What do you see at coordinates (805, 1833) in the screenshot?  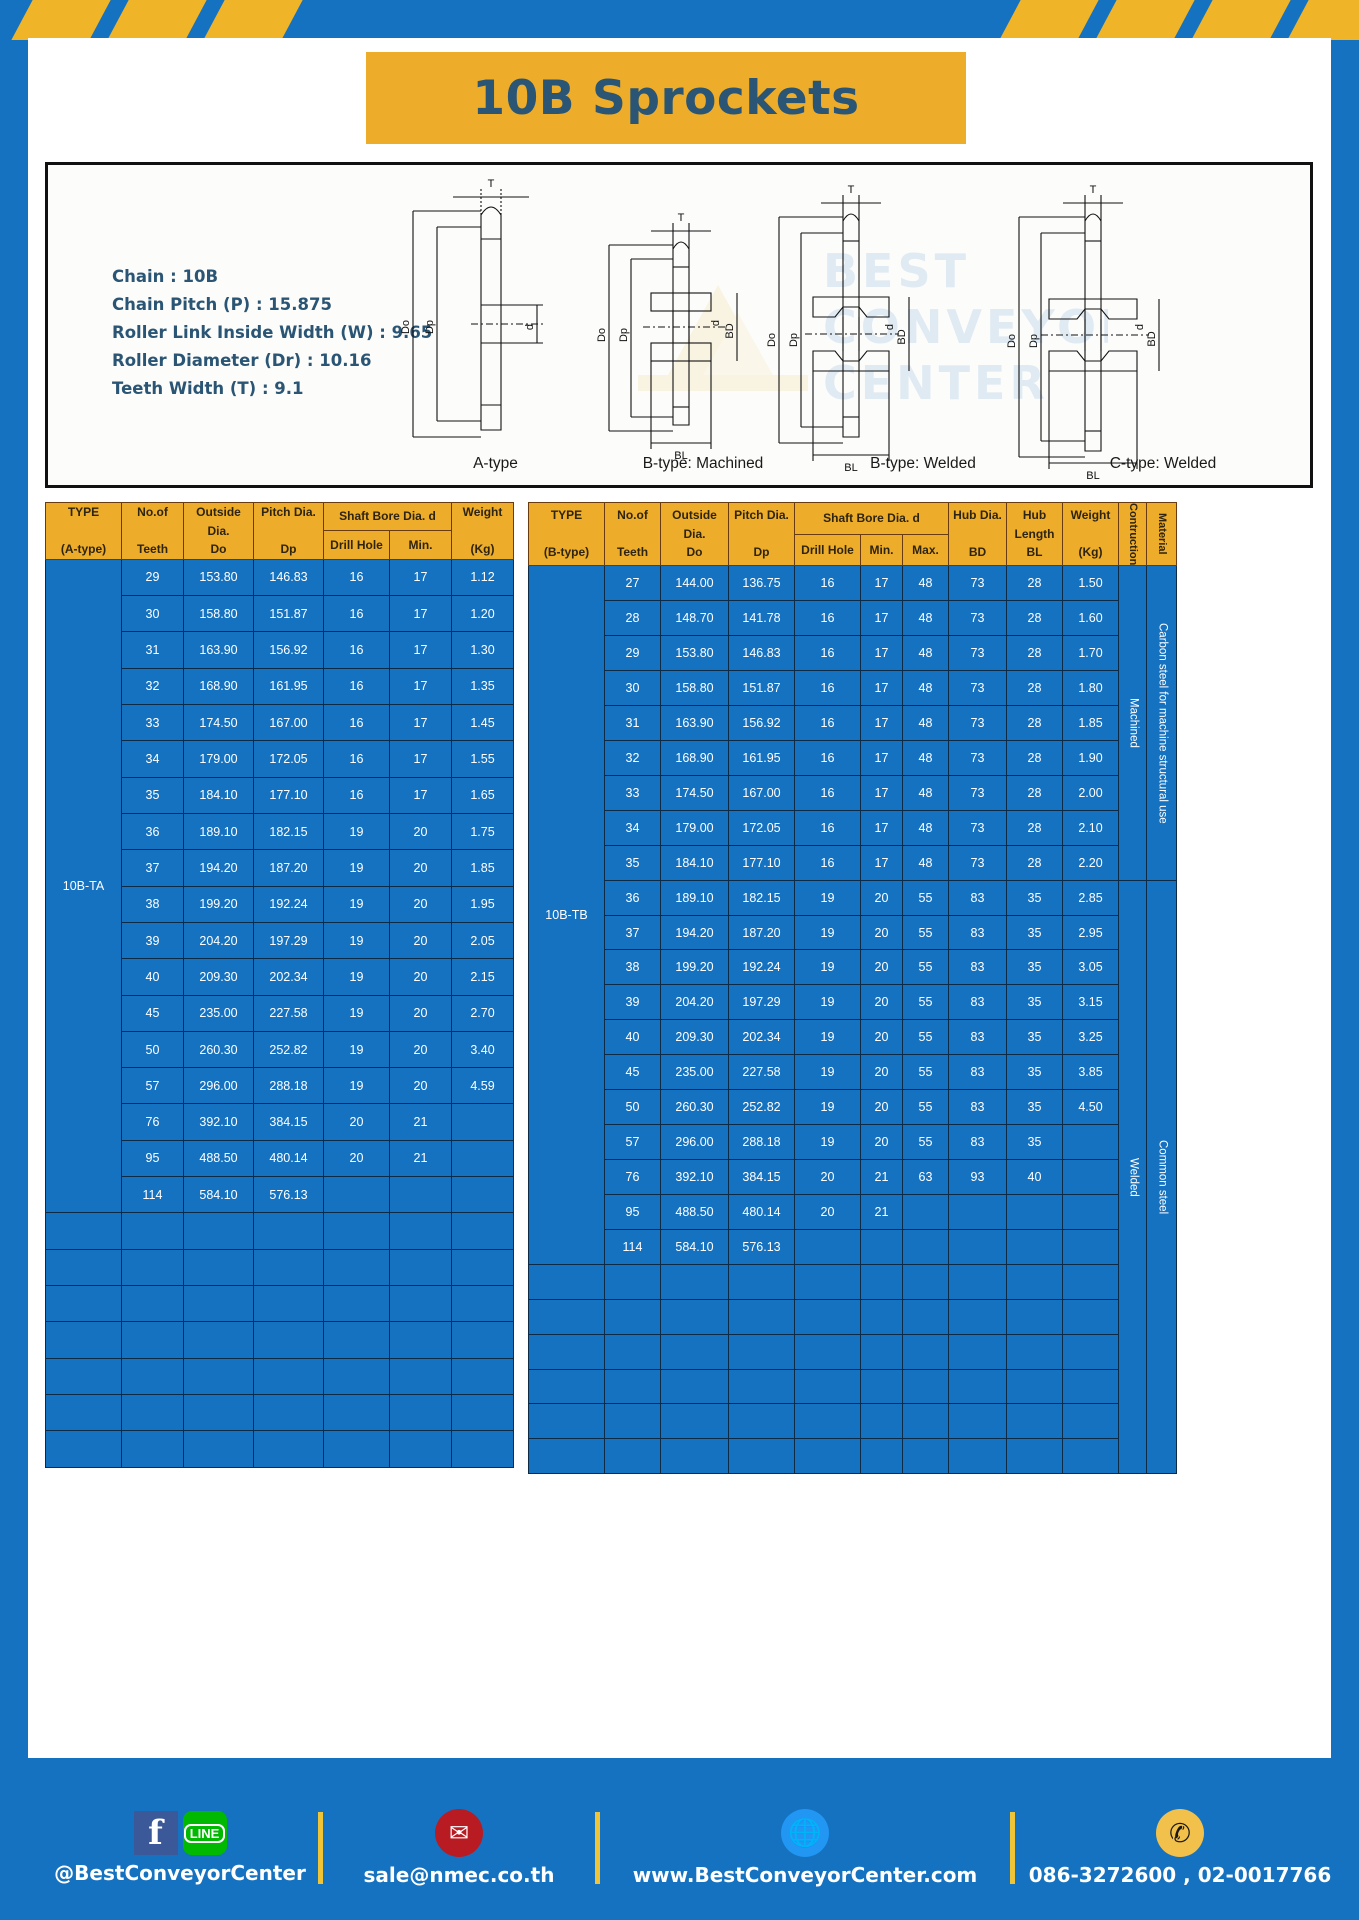 I see `globe-icon: 🌐` at bounding box center [805, 1833].